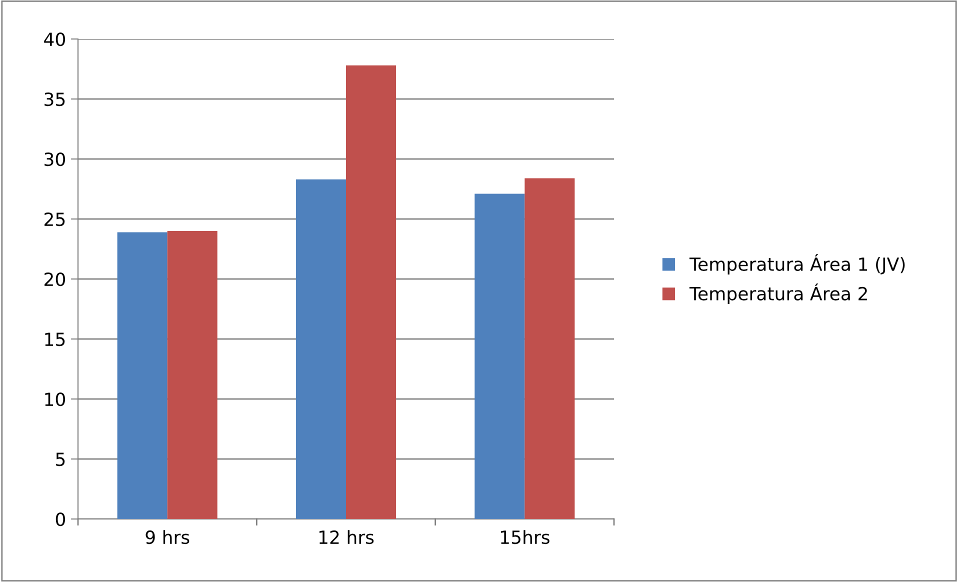 The image size is (958, 582). I want to click on y-tick-label: 35, so click(54, 99).